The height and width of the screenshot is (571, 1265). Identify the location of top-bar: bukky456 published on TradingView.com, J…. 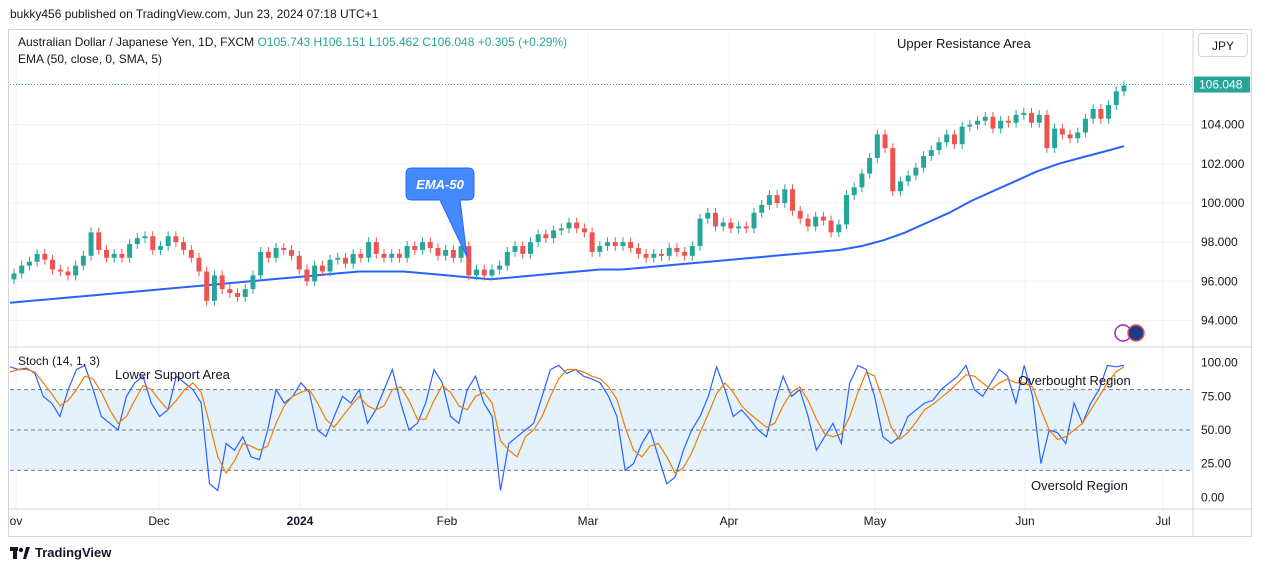
(632, 15).